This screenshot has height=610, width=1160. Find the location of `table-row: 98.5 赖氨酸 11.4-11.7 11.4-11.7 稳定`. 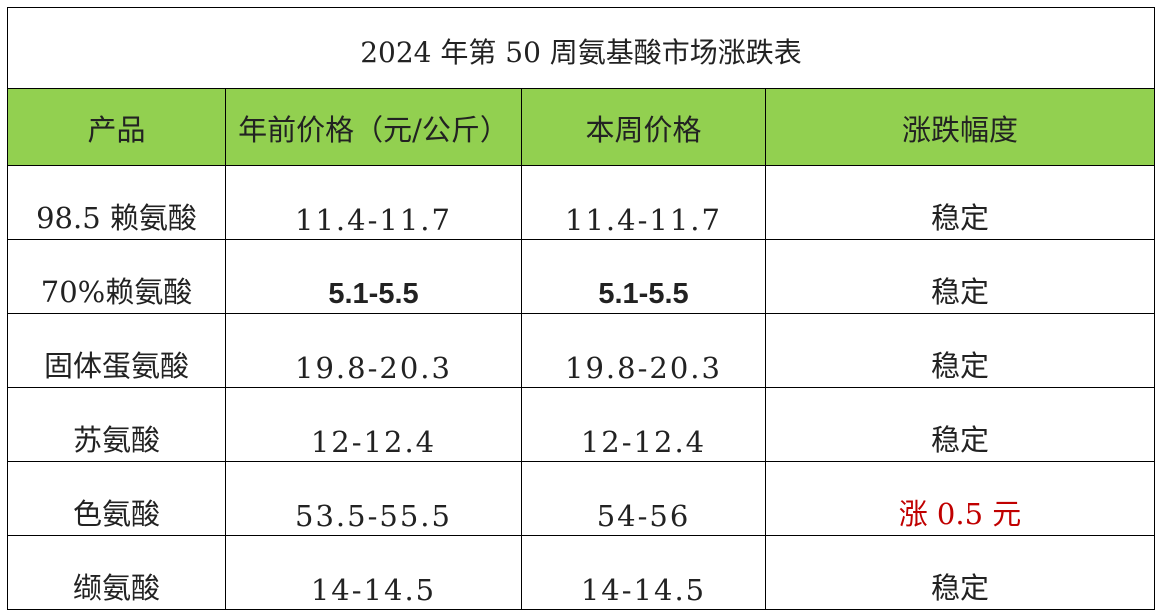

table-row: 98.5 赖氨酸 11.4-11.7 11.4-11.7 稳定 is located at coordinates (581, 202).